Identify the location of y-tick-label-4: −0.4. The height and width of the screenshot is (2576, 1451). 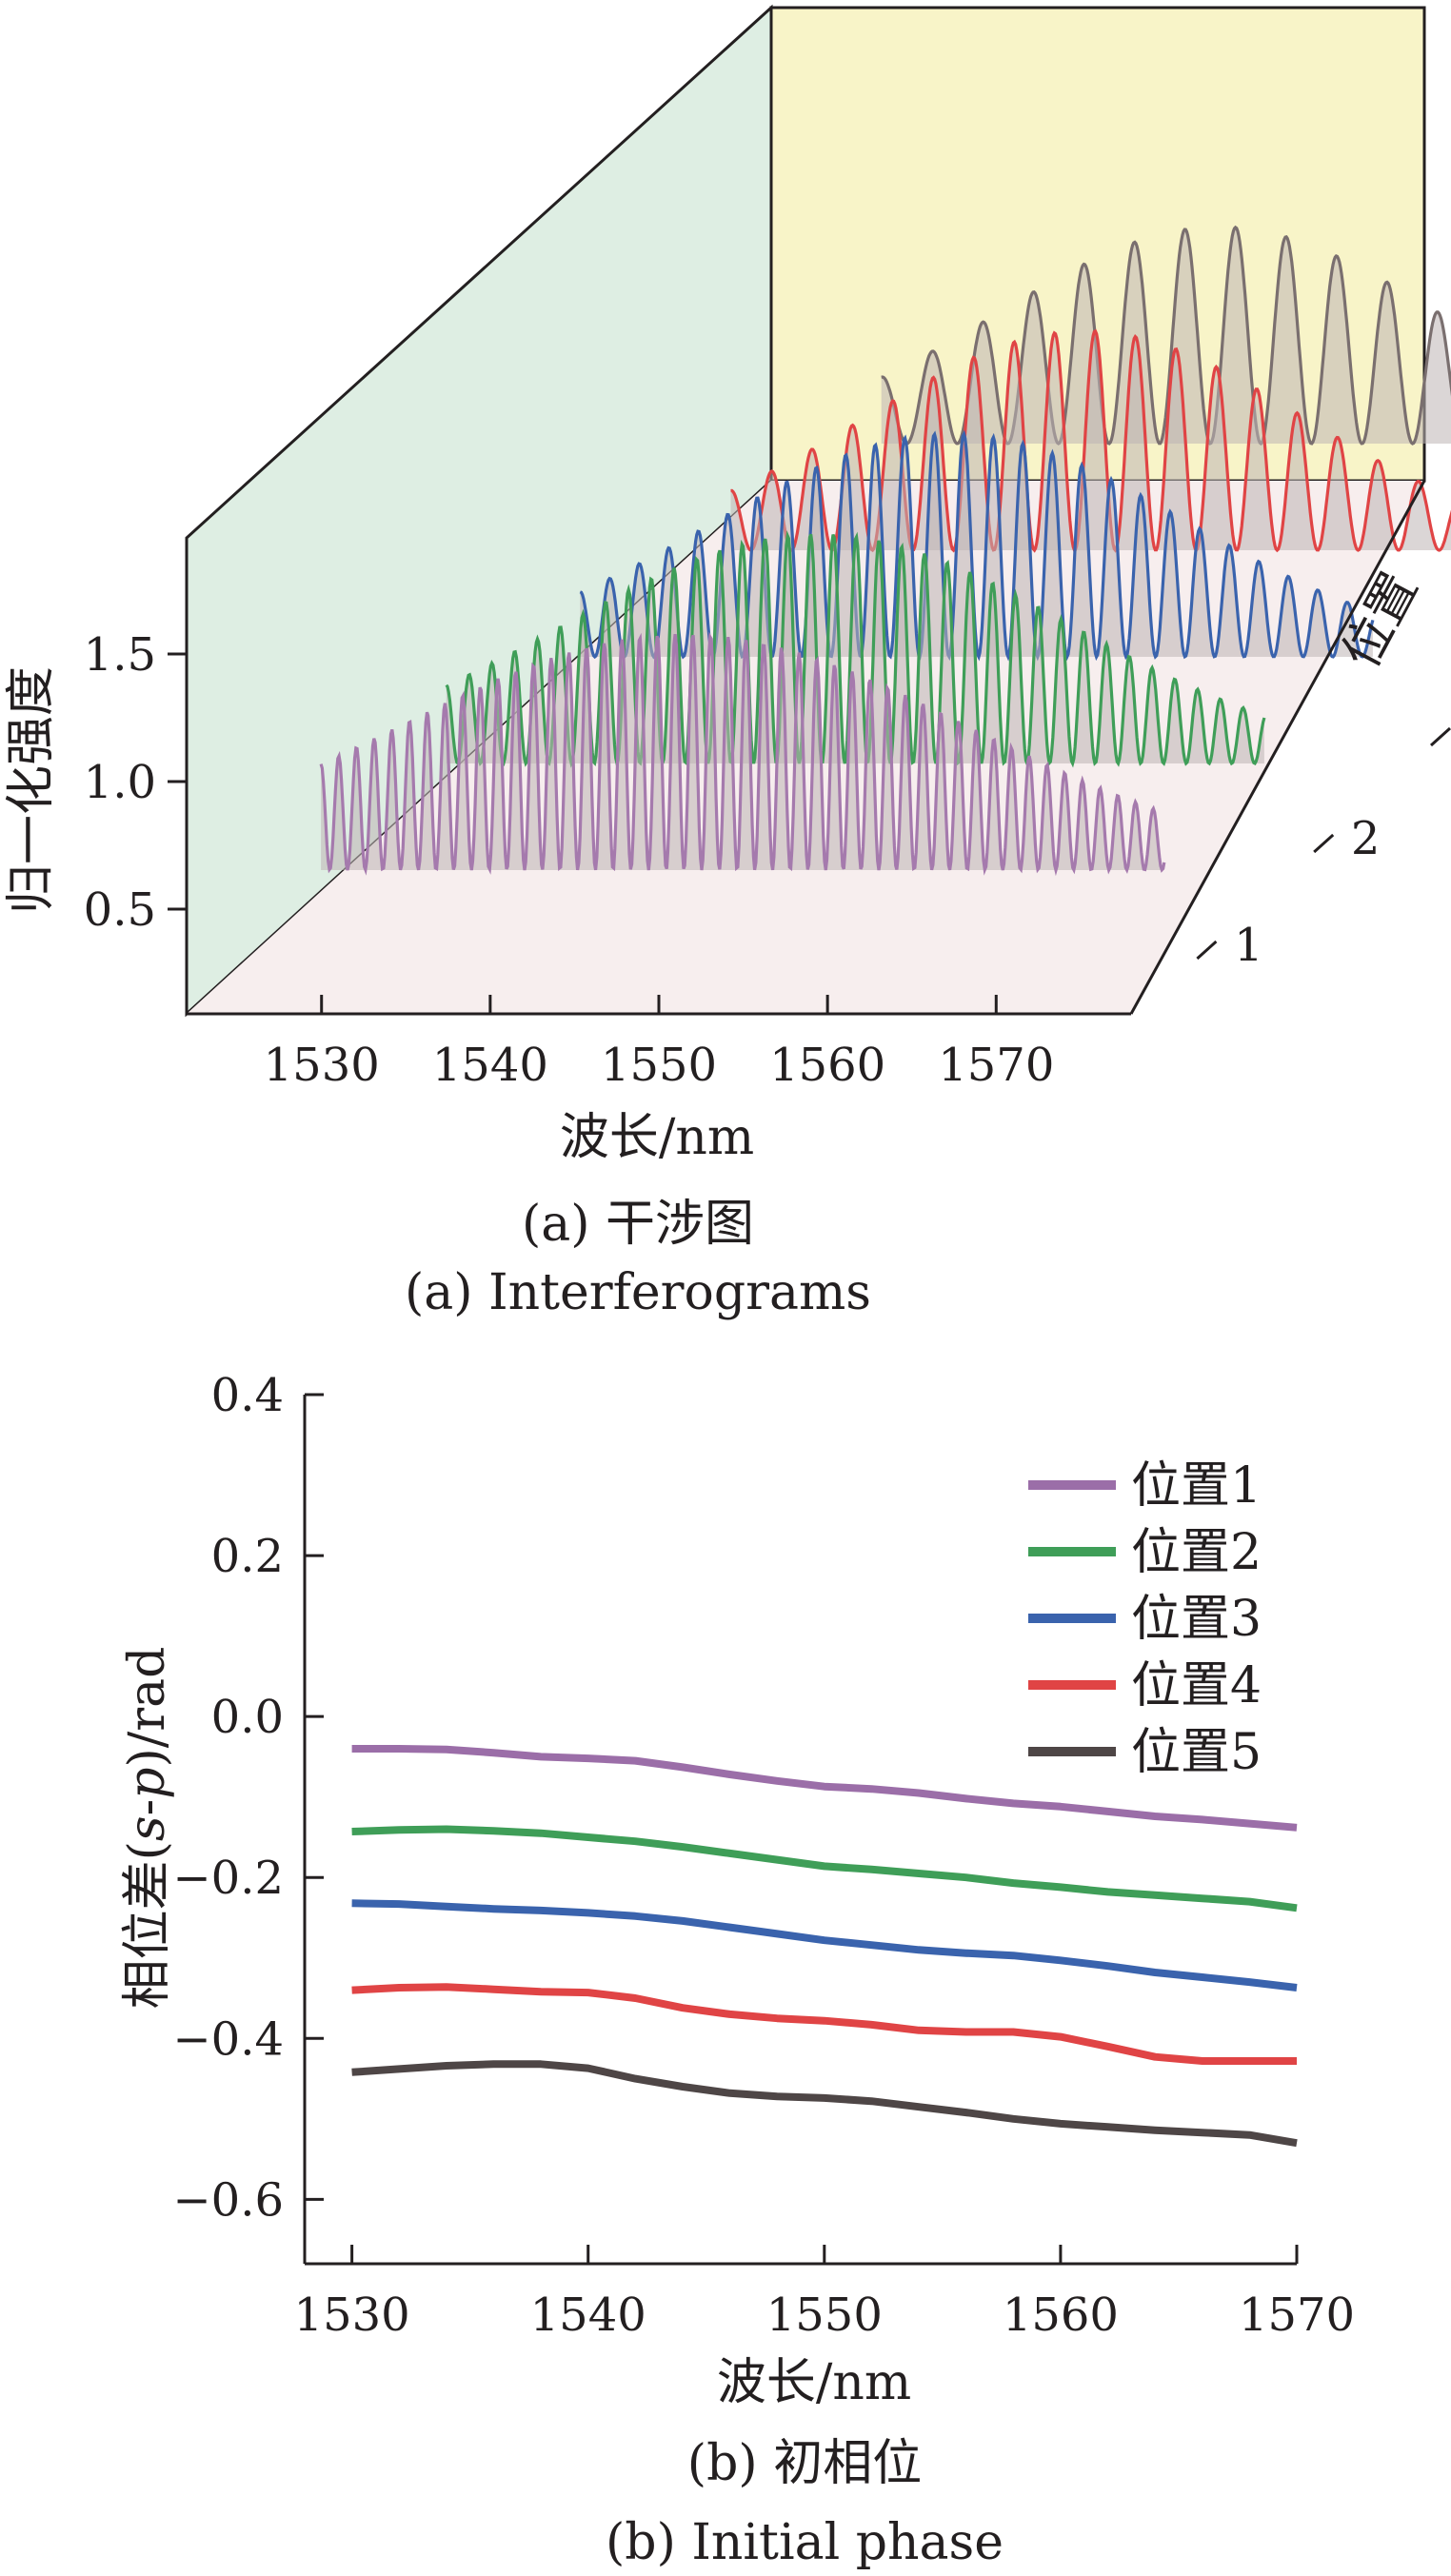
(228, 2039).